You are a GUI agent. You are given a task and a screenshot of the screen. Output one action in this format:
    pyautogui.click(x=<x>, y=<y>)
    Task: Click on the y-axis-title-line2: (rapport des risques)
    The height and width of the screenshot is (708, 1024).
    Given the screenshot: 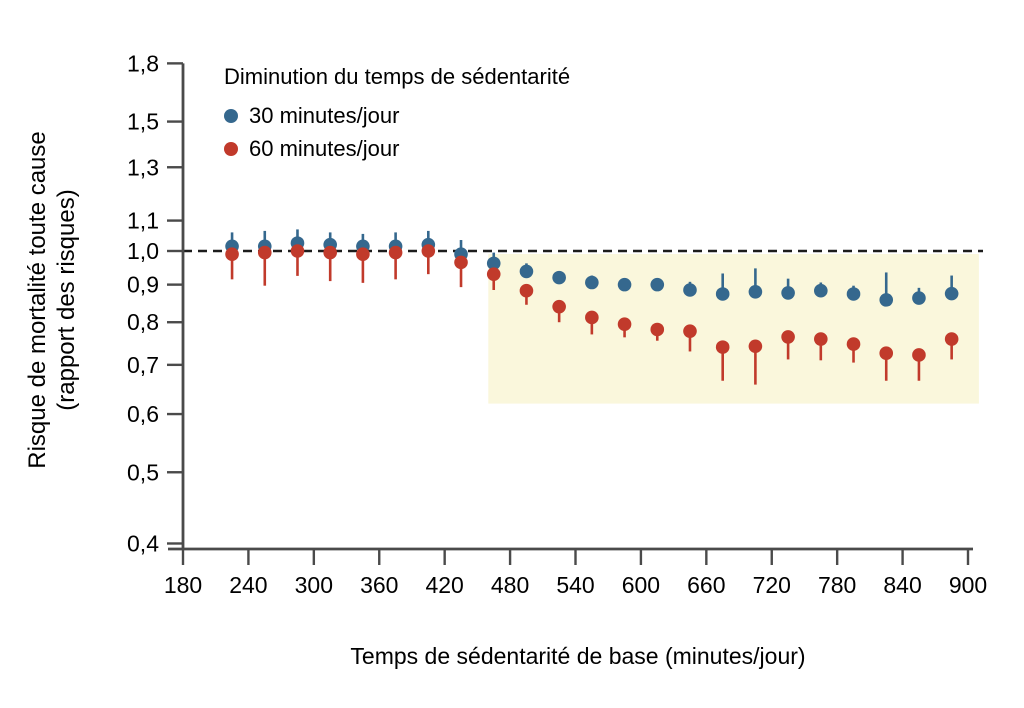 What is the action you would take?
    pyautogui.click(x=66, y=300)
    